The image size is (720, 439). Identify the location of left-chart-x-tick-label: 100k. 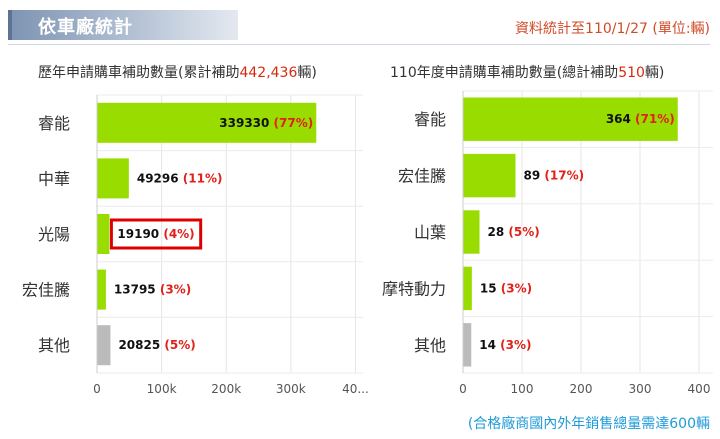
(162, 389).